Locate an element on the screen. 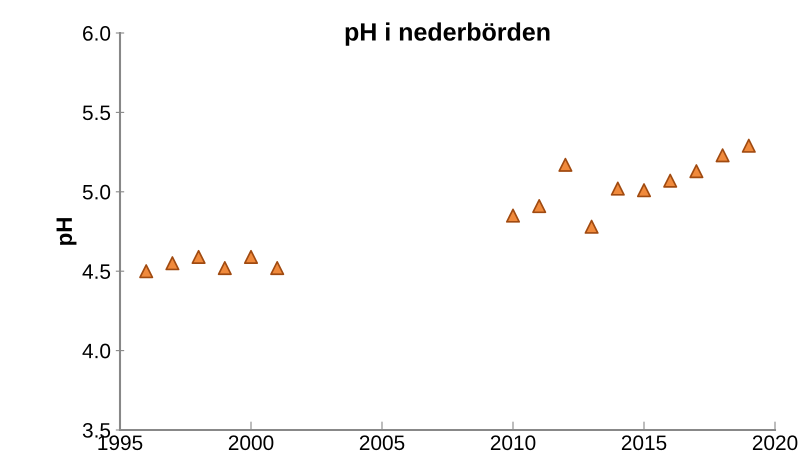  x-tick-label: 2000 is located at coordinates (251, 442).